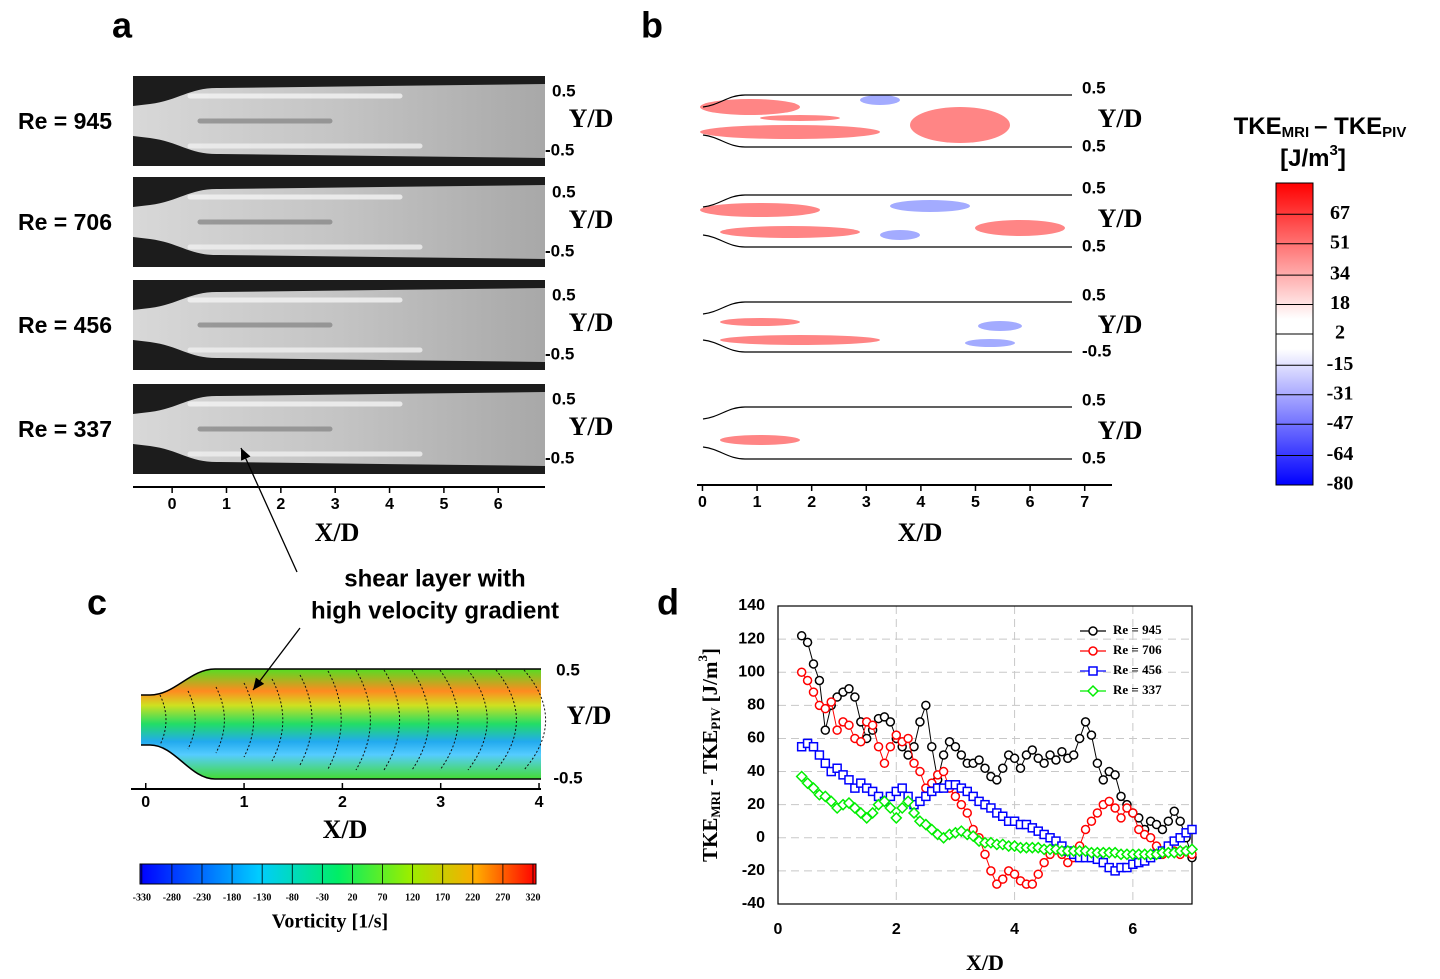 This screenshot has height=979, width=1440. Describe the element at coordinates (751, 605) in the screenshot. I see `y-tick-label: 140` at that location.